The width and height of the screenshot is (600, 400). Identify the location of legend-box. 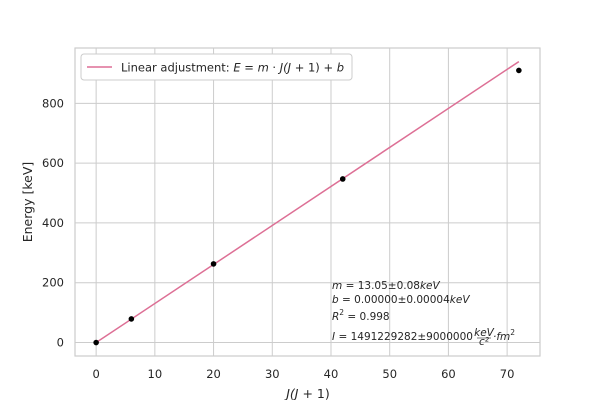
(216, 67).